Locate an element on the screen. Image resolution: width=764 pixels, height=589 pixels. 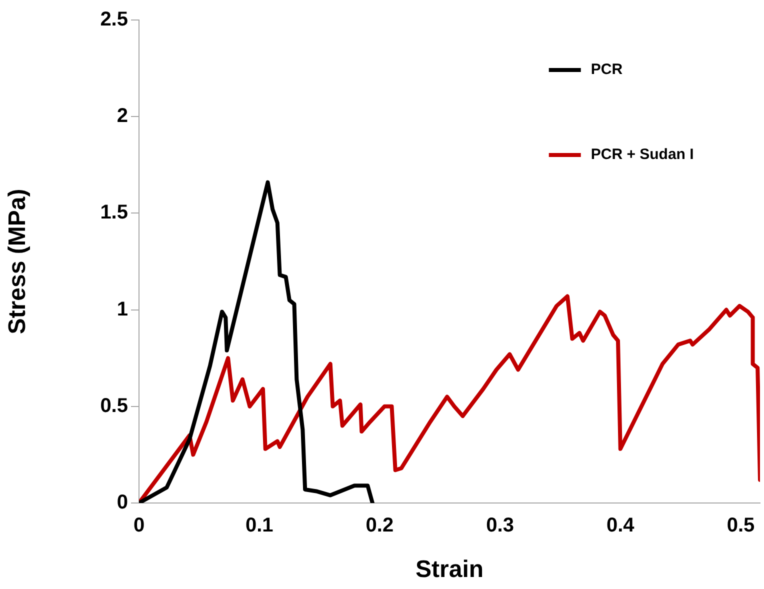
y-tick-label: 0 is located at coordinates (122, 503).